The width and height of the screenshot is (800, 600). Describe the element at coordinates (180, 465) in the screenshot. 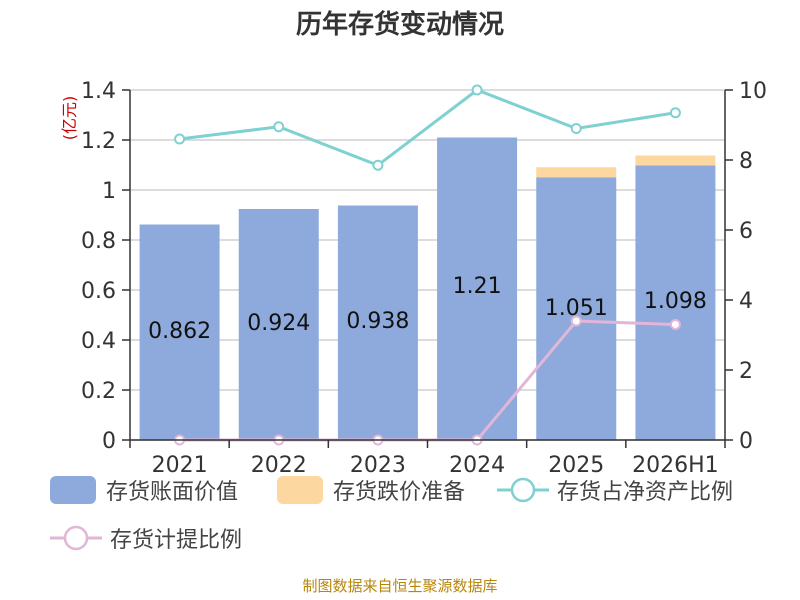

I see `x-tick-label: 2021` at that location.